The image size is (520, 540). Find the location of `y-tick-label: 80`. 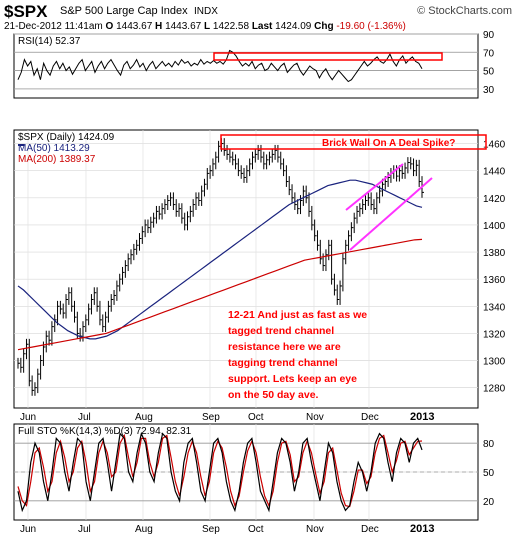

y-tick-label: 80 is located at coordinates (489, 444).